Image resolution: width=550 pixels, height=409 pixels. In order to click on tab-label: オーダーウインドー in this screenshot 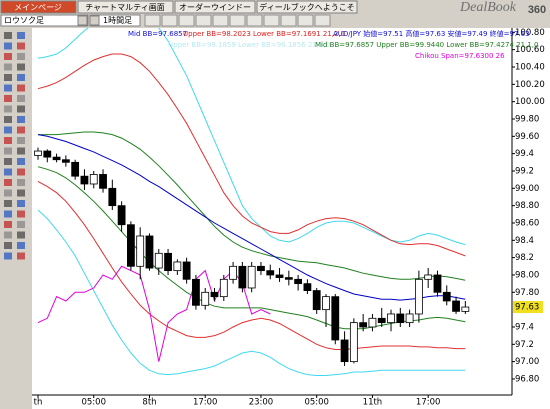, I will do `click(215, 7)`.